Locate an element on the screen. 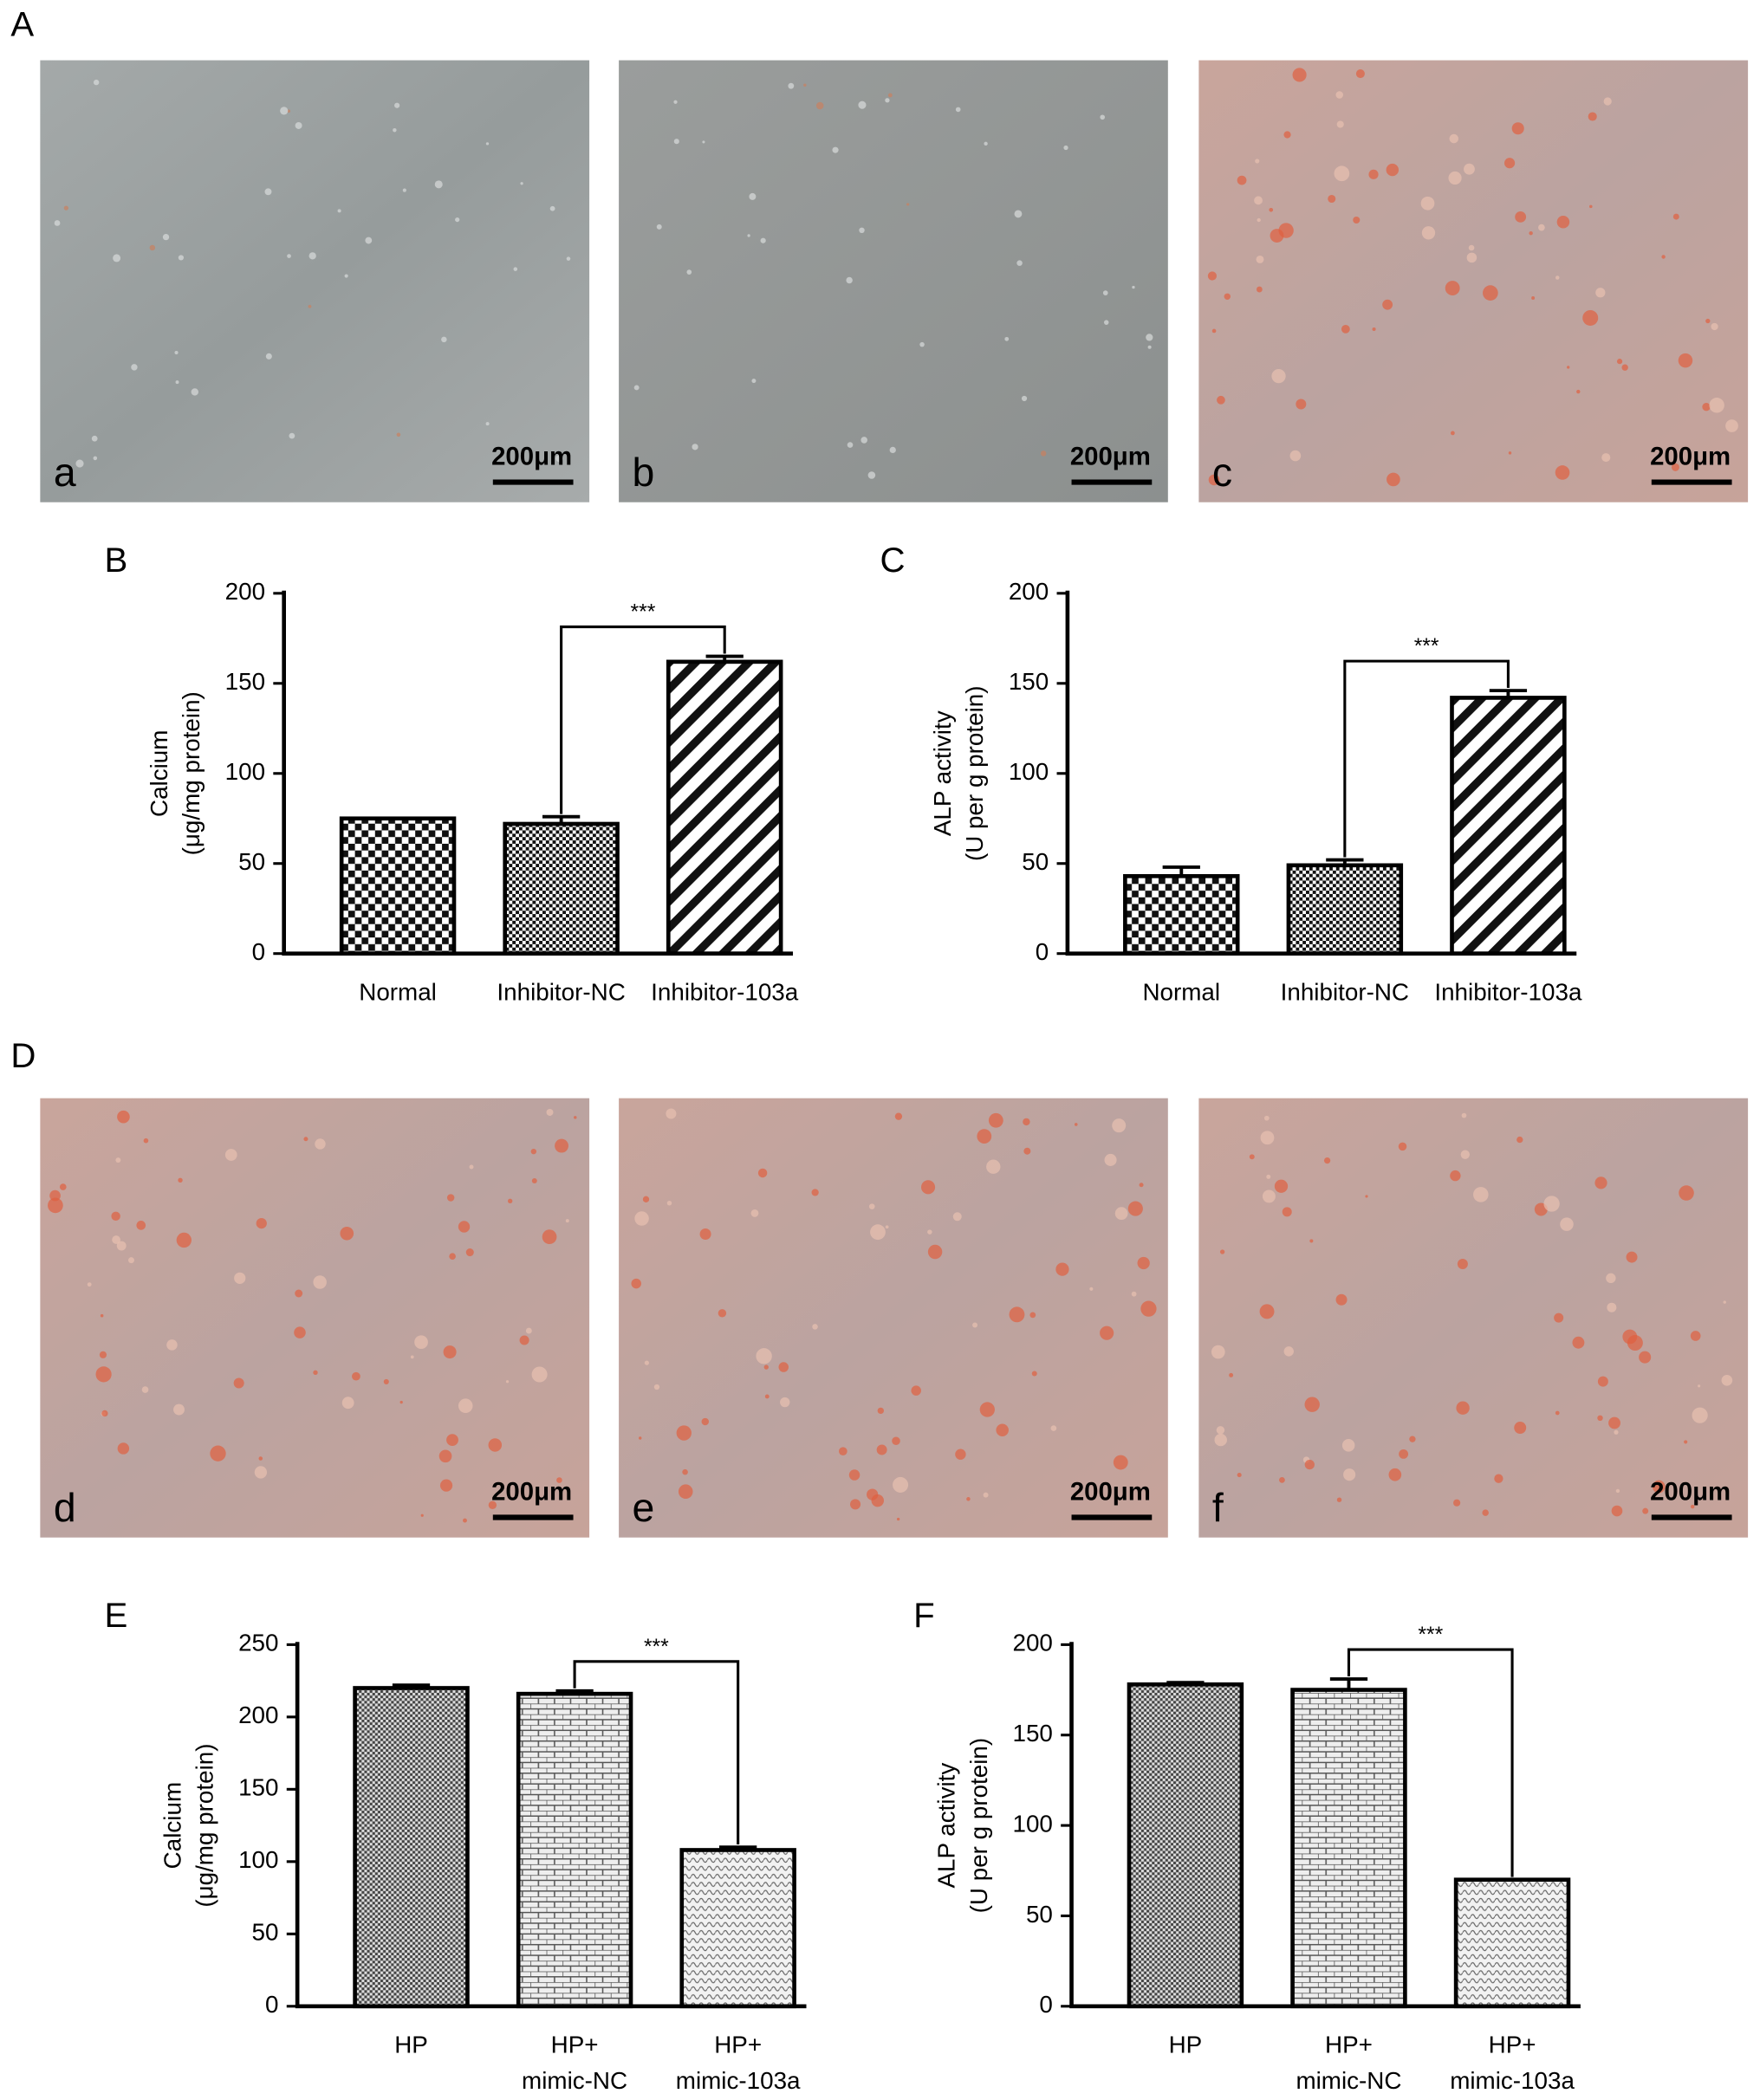  bar is located at coordinates (562, 888).